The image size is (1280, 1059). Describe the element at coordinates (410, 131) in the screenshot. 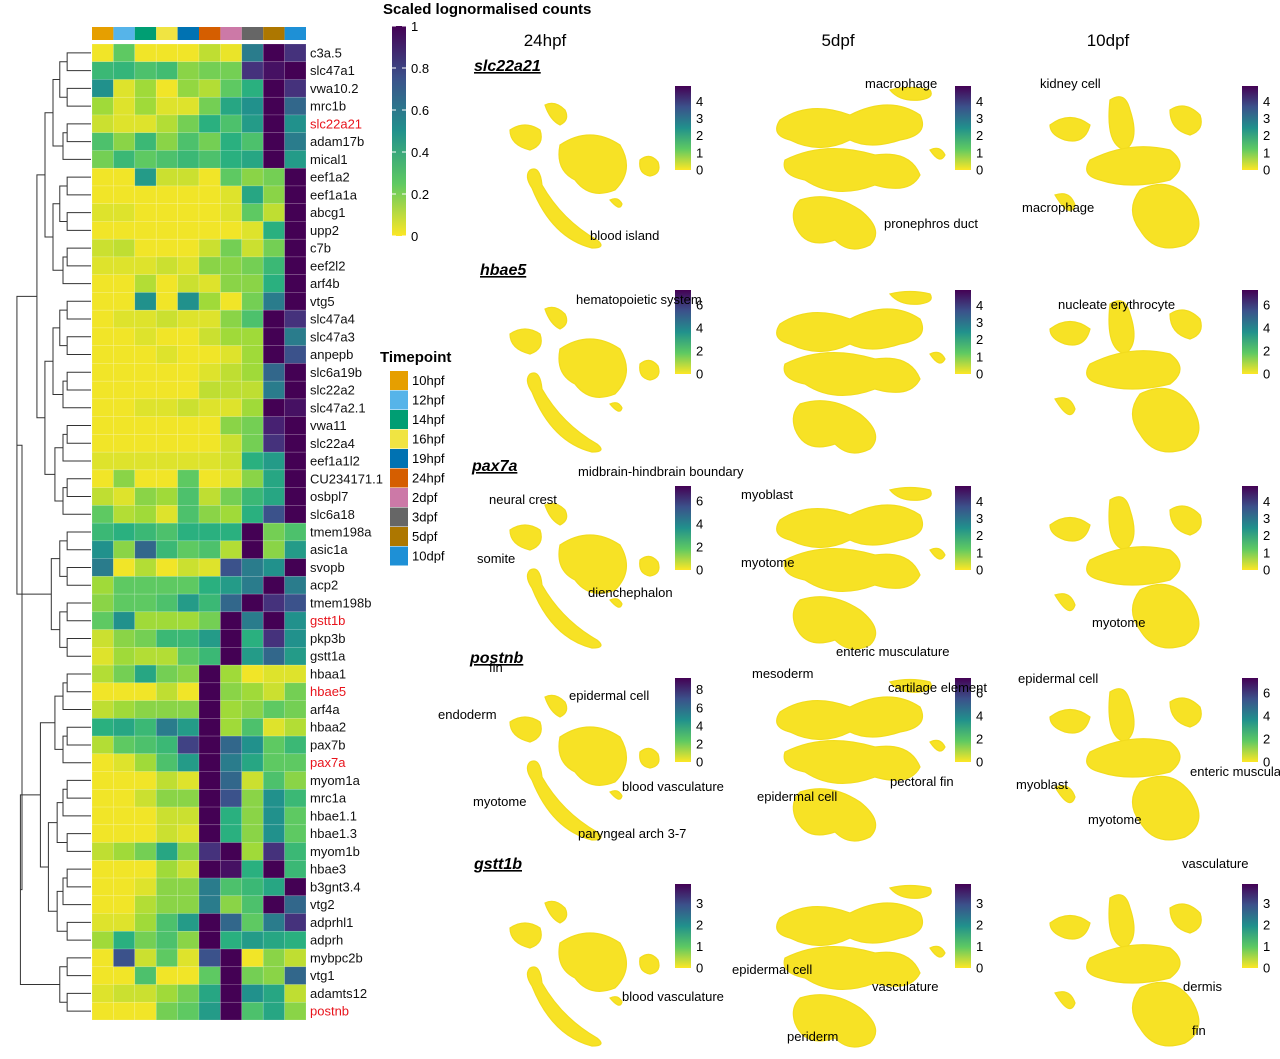

I see `heatmap-colorbar-ticks: 0 0.2 0.4 0.6 0.8 1` at that location.